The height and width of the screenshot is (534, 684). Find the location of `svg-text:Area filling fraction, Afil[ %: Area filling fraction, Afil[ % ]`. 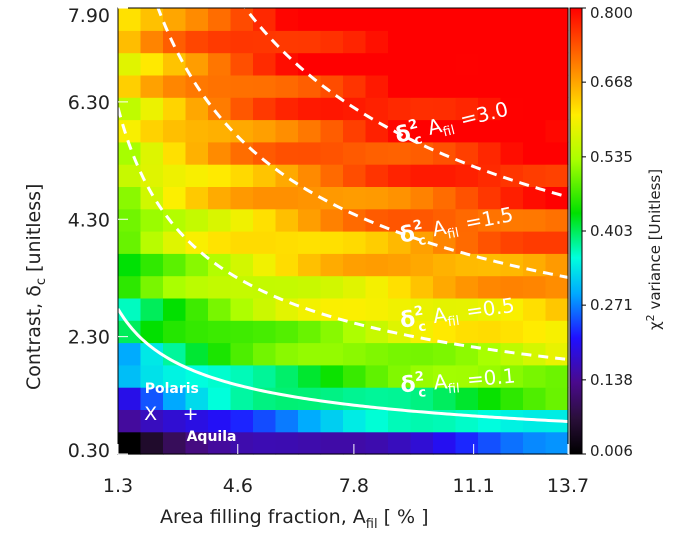

svg-text:Area filling fraction, Afil[ %: Area filling fraction, Afil[ % ] is located at coordinates (294, 519).